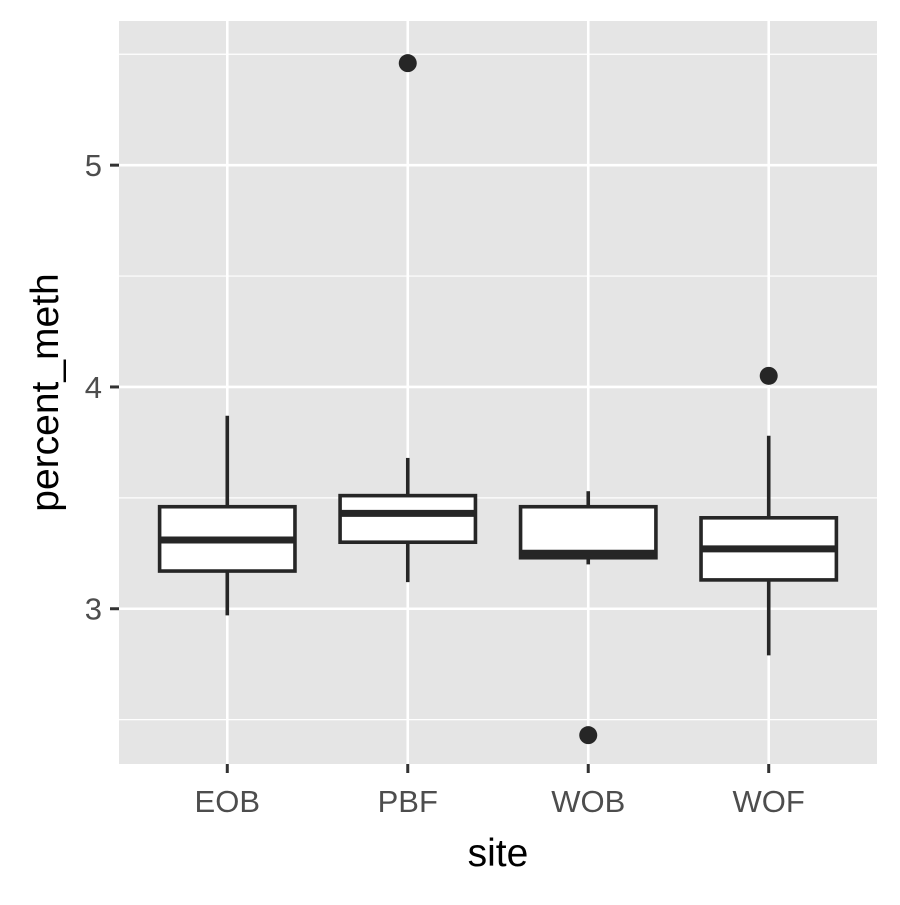 The image size is (900, 905). Describe the element at coordinates (45, 392) in the screenshot. I see `y-axis-title: percent_meth` at that location.